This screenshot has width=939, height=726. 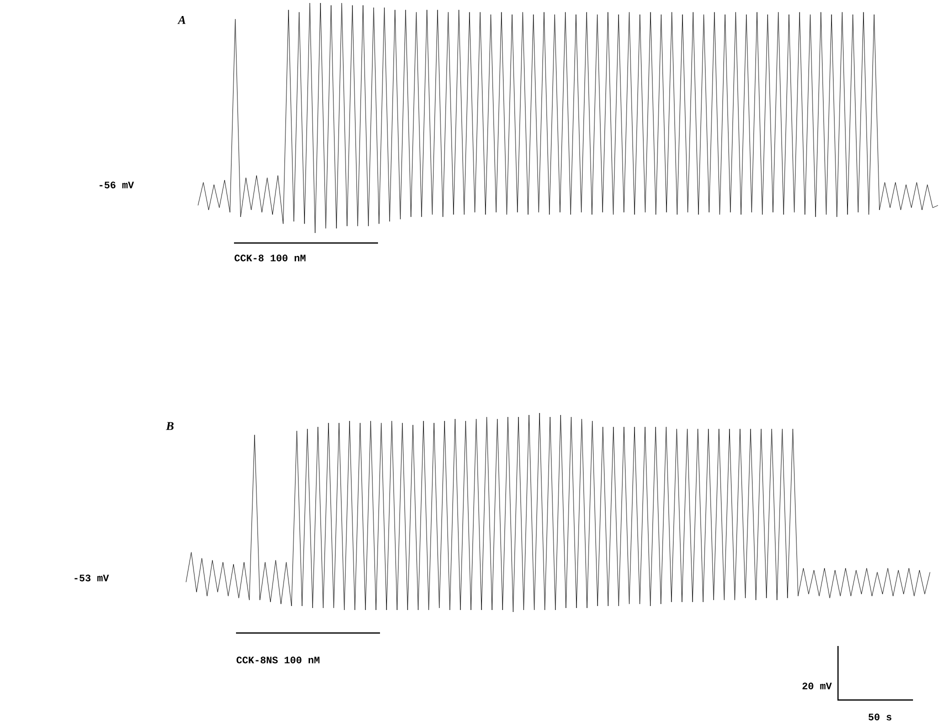 What do you see at coordinates (817, 686) in the screenshot?
I see `text: 20 mV` at bounding box center [817, 686].